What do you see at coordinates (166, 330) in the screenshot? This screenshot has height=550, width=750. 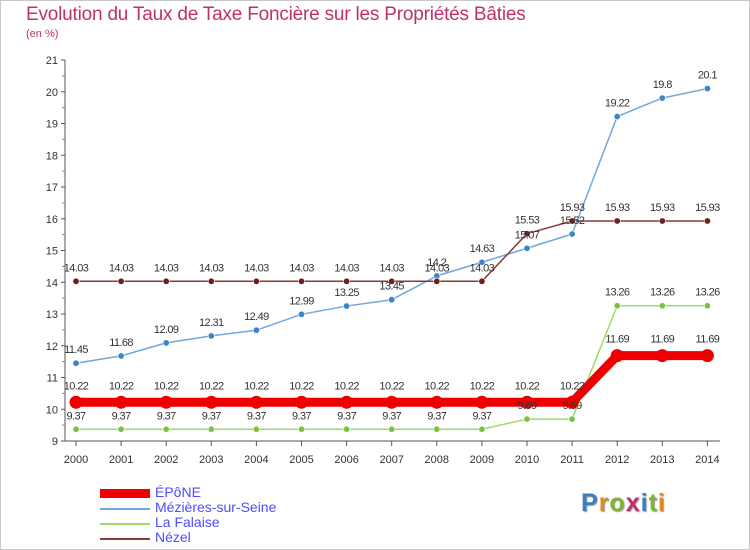 I see `data-label-mezieres: 12.09` at bounding box center [166, 330].